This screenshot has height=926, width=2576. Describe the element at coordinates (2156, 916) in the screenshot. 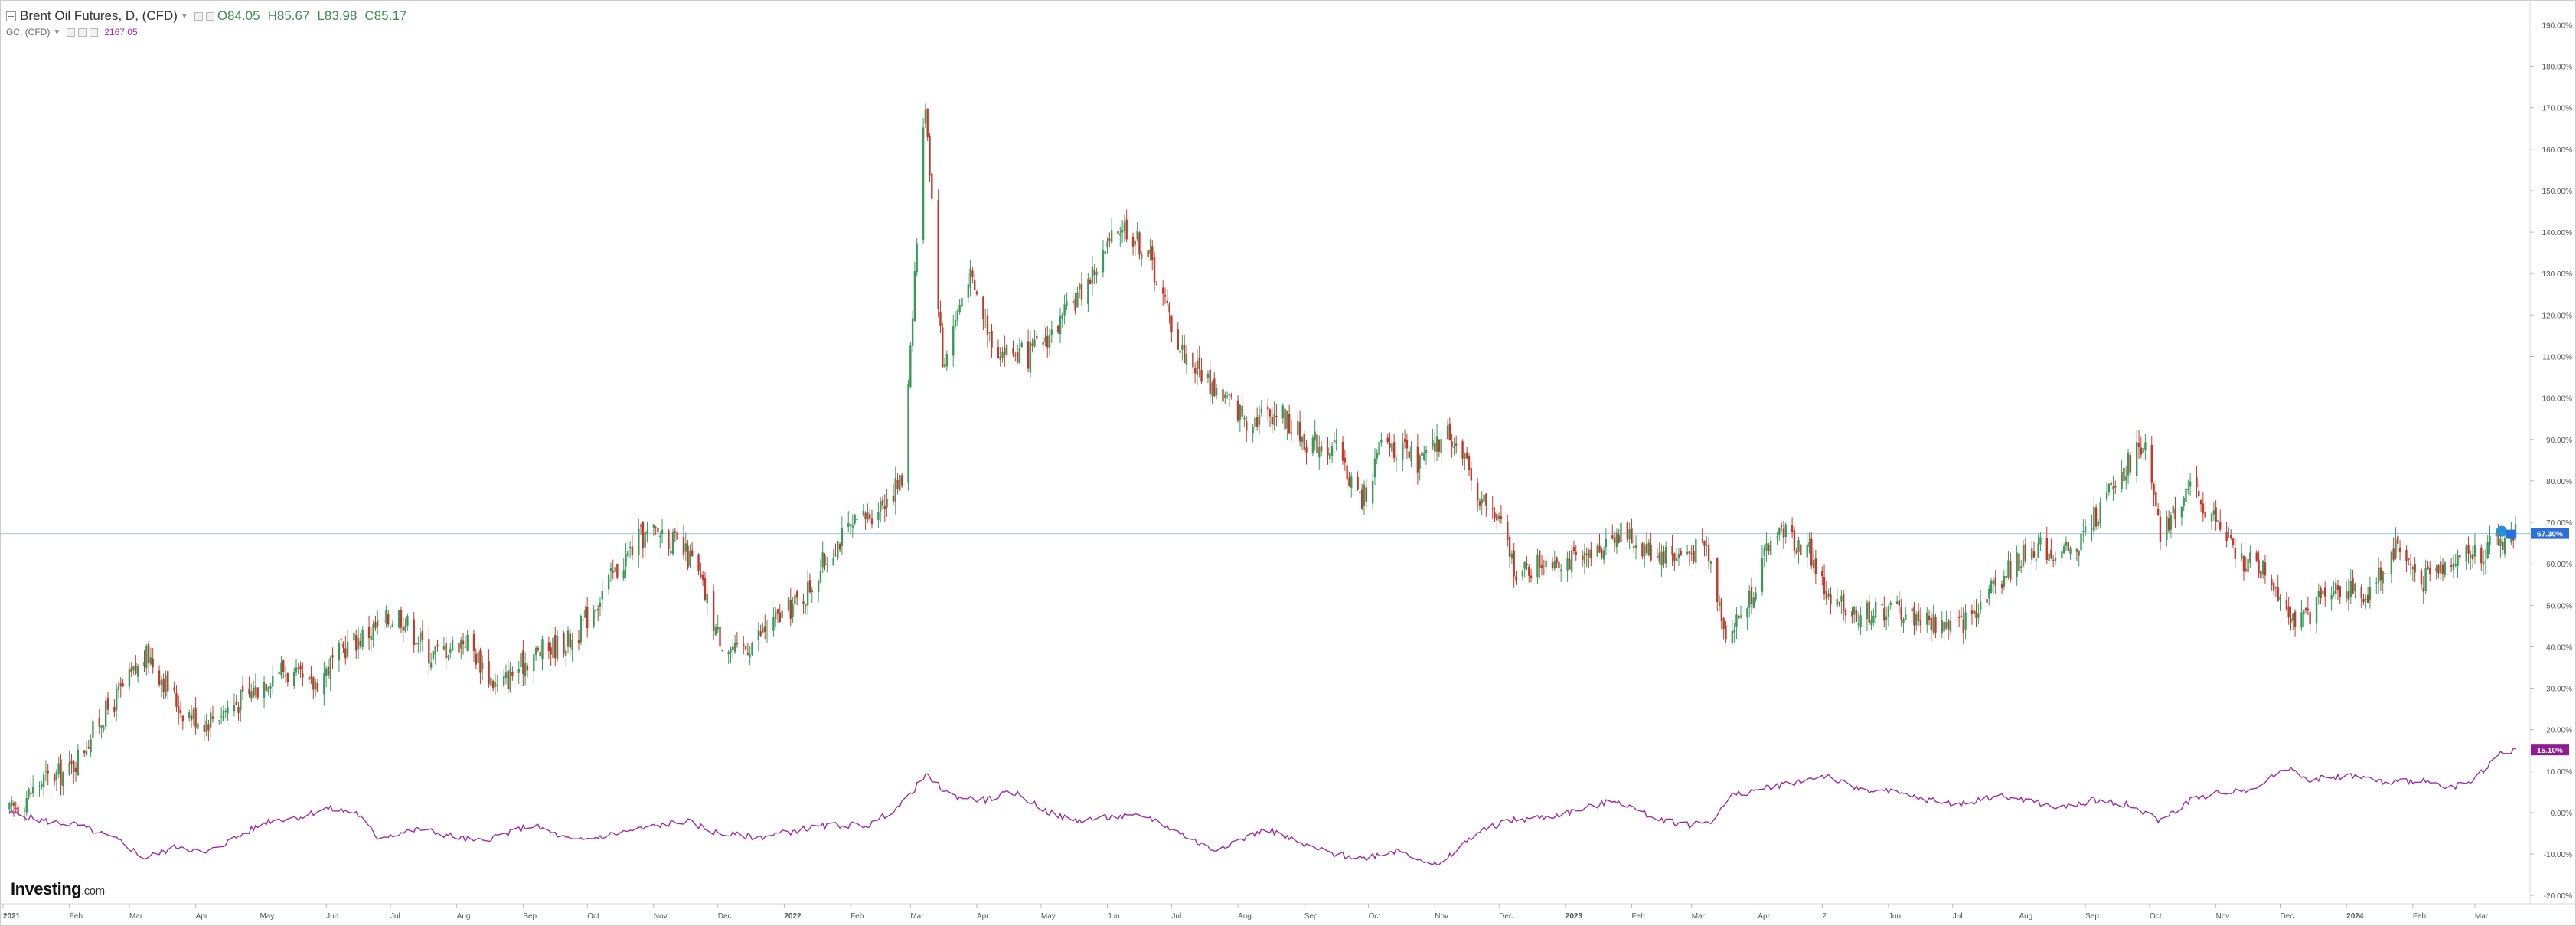

I see `x-tick-label: Oct` at that location.